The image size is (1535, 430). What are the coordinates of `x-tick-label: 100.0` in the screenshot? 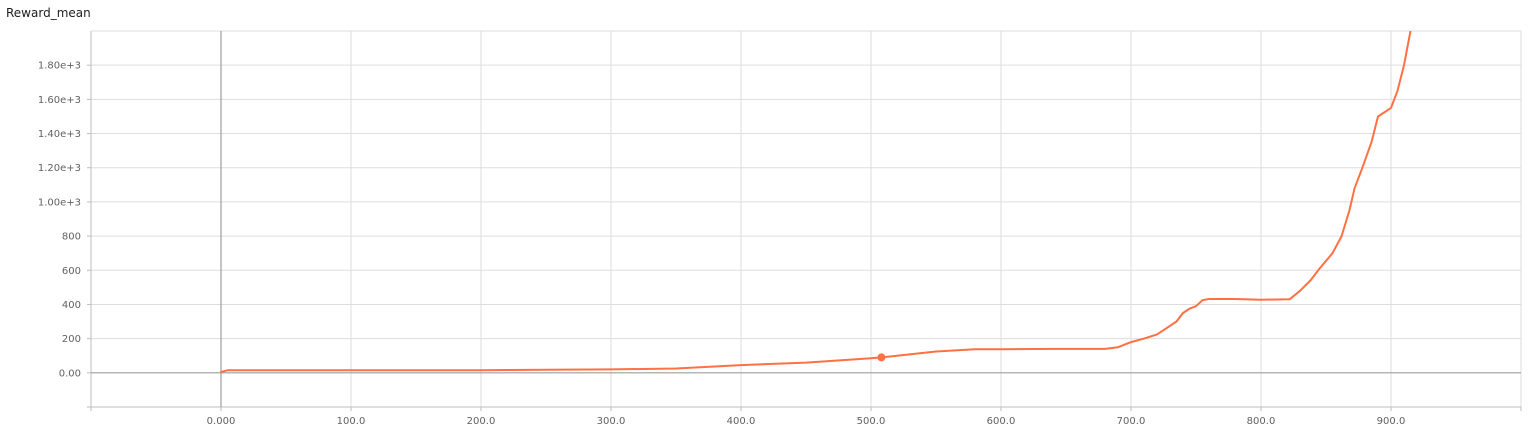 It's located at (351, 421).